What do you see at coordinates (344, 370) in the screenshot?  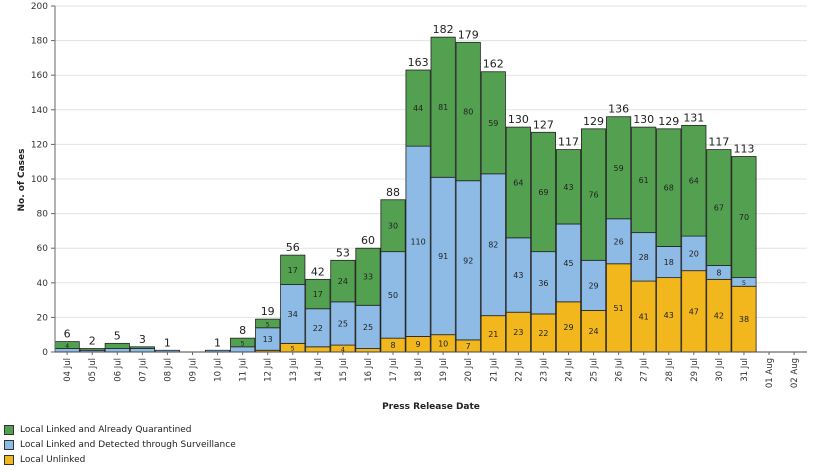 I see `x-tick-label: 15 Jul` at bounding box center [344, 370].